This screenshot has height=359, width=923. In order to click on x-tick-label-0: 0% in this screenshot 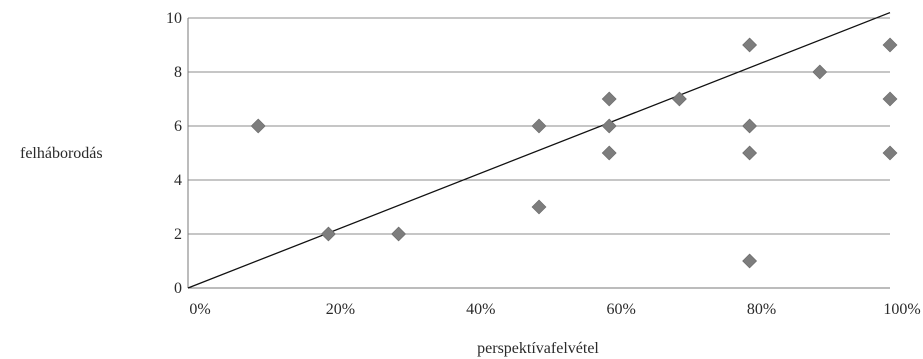, I will do `click(199, 309)`.